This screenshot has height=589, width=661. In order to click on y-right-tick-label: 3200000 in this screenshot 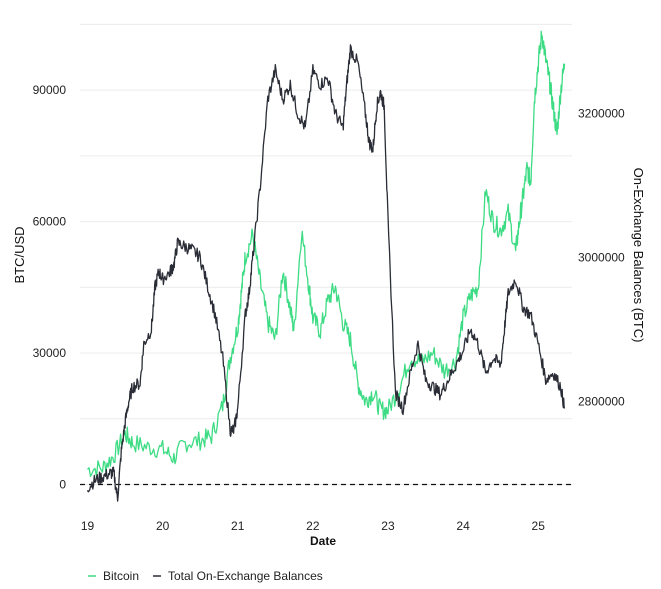, I will do `click(601, 114)`.